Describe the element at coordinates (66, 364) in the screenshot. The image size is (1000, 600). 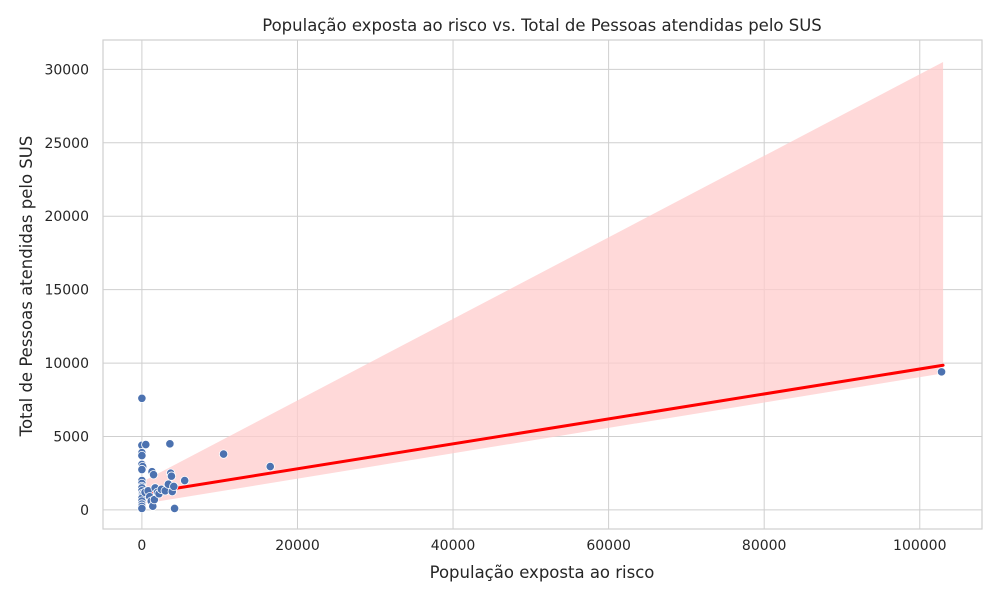
I see `y-tick-label: 10000` at that location.